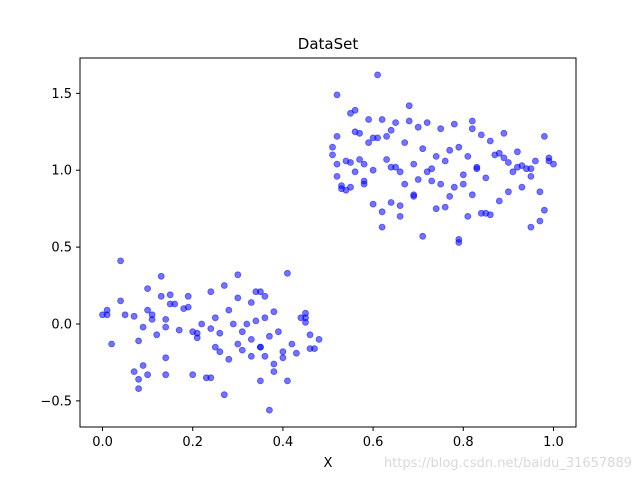 This screenshot has width=640, height=480. What do you see at coordinates (61, 171) in the screenshot?
I see `y-tick-label: 1.0` at bounding box center [61, 171].